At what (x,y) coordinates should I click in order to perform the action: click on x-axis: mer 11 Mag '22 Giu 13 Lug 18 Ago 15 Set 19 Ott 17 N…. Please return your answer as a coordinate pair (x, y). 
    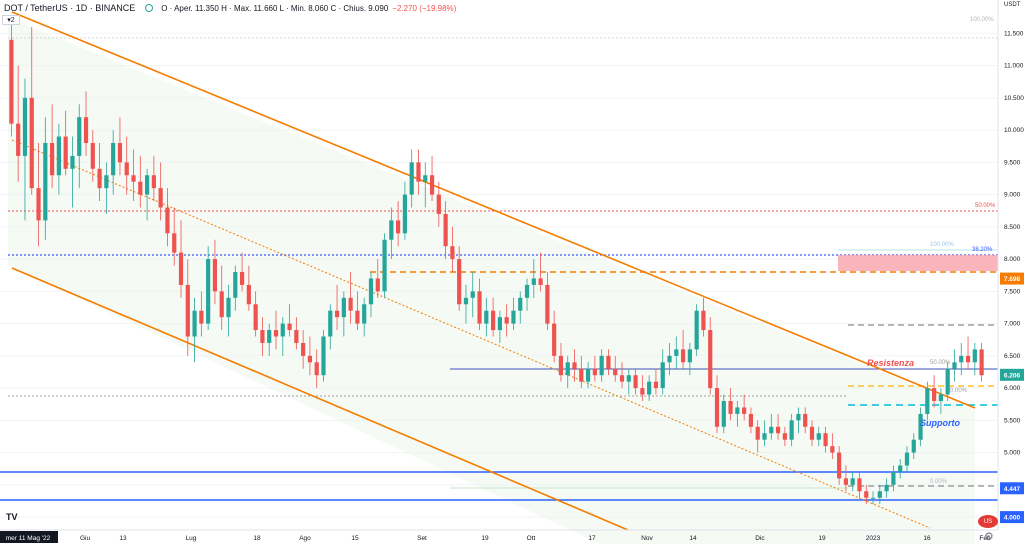
    Looking at the image, I should click on (495, 537).